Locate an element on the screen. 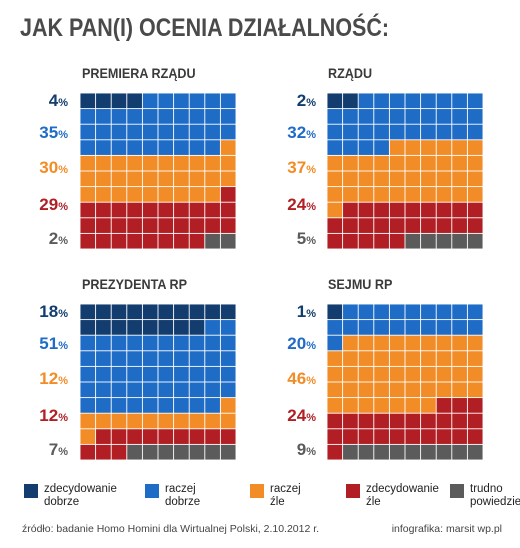 This screenshot has width=520, height=548. data-label: 18% is located at coordinates (43, 312).